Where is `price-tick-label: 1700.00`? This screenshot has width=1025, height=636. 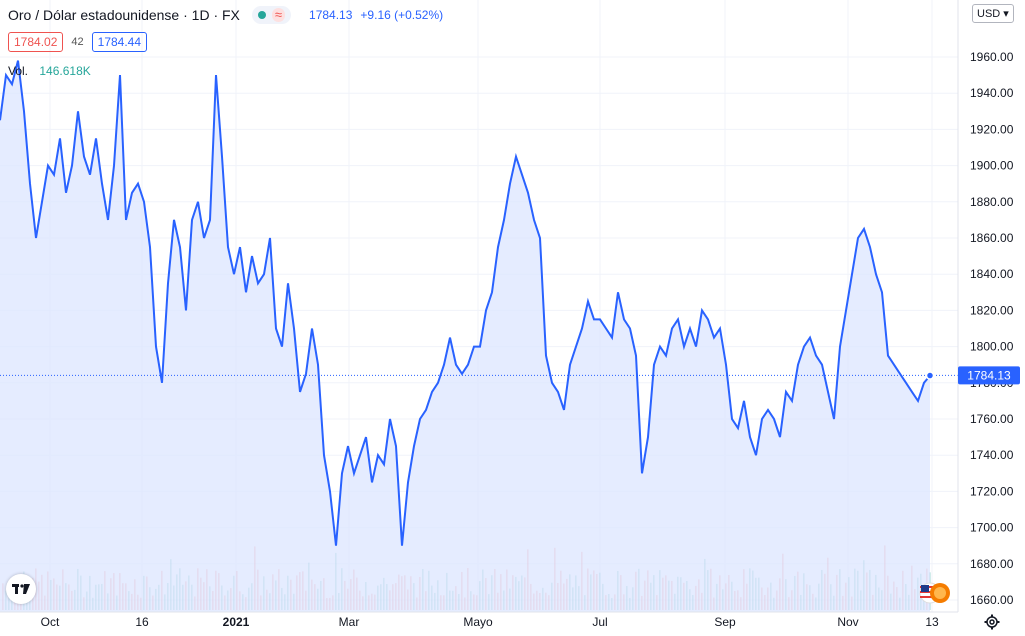 price-tick-label: 1700.00 is located at coordinates (992, 528).